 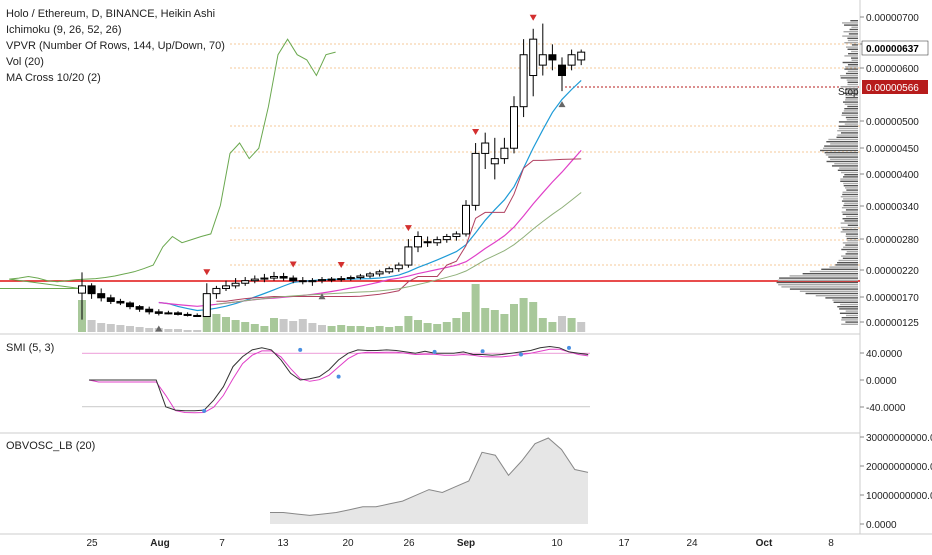 I want to click on sell-signal-arrow, so click(x=293, y=264).